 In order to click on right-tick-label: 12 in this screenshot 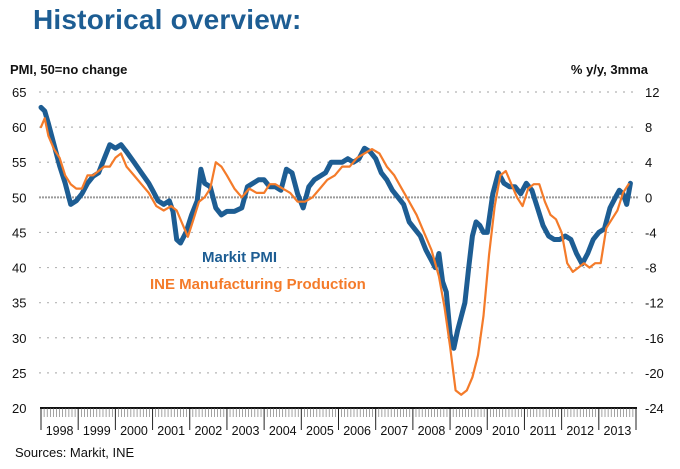, I will do `click(652, 92)`.